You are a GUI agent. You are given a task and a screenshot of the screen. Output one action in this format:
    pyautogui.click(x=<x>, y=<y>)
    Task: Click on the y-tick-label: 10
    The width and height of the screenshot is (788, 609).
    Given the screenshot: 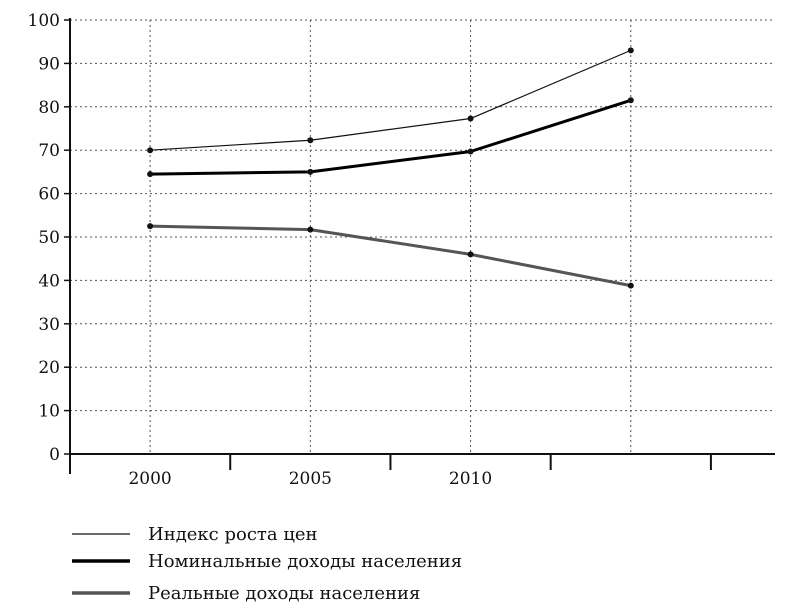 What is the action you would take?
    pyautogui.click(x=49, y=412)
    